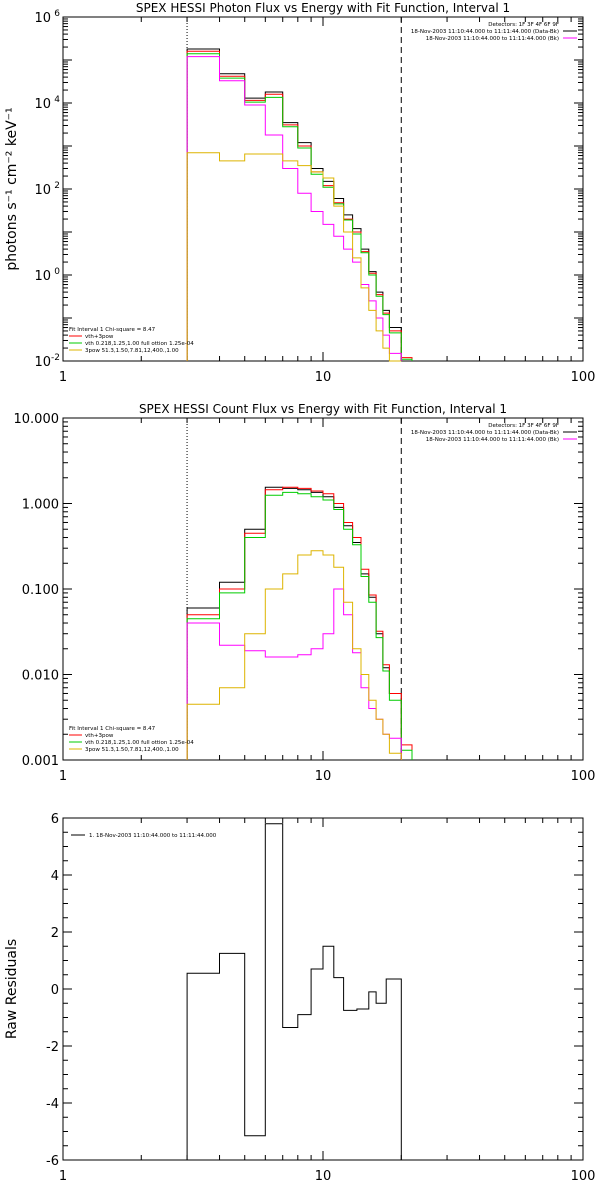 The width and height of the screenshot is (600, 1200). What do you see at coordinates (52, 1047) in the screenshot?
I see `y-tick-label: -2` at bounding box center [52, 1047].